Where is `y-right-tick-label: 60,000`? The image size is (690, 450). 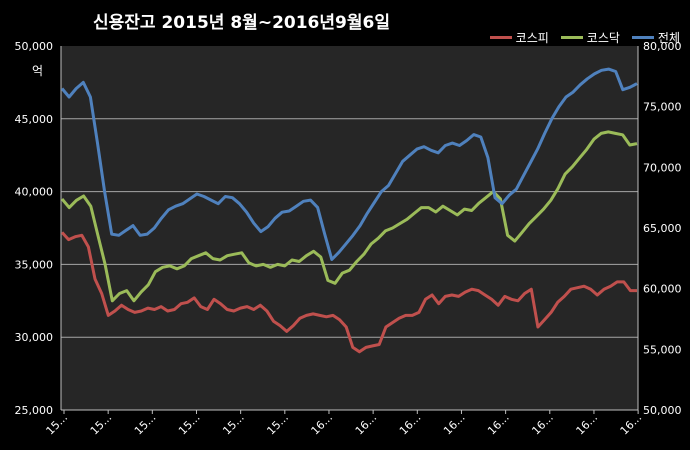 y-right-tick-label: 60,000 is located at coordinates (662, 289).